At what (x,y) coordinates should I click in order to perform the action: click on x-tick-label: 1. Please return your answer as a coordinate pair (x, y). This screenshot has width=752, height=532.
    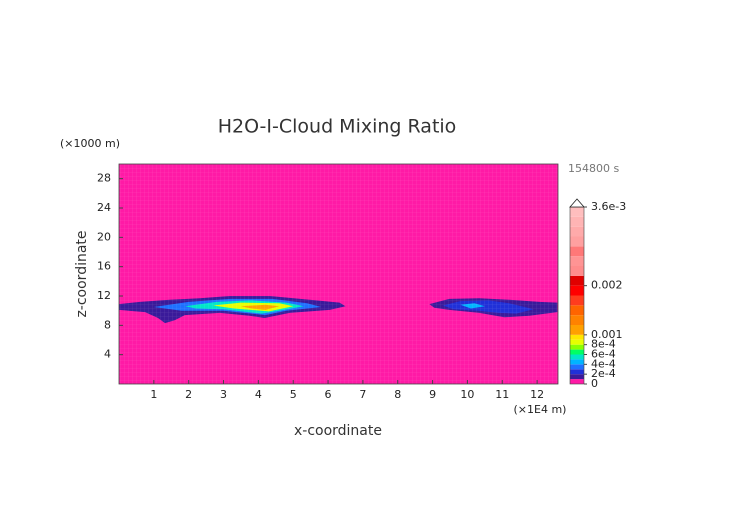
    Looking at the image, I should click on (153, 394).